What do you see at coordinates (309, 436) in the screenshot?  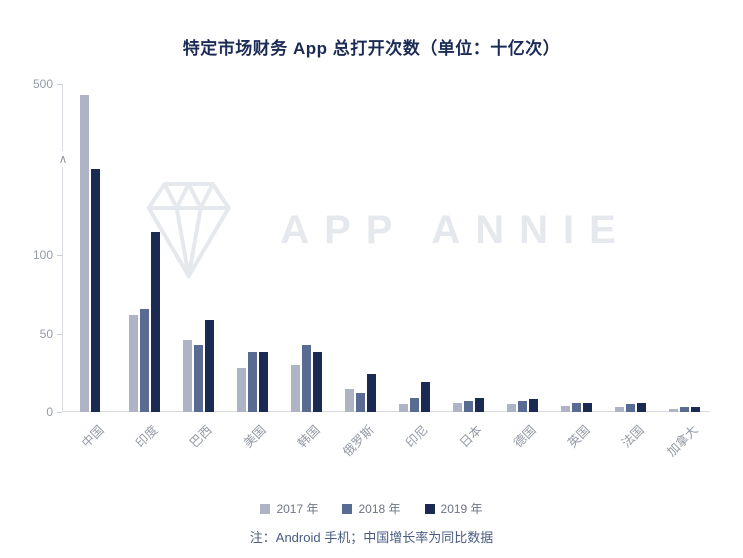 I see `x-axis-label: 韩国` at bounding box center [309, 436].